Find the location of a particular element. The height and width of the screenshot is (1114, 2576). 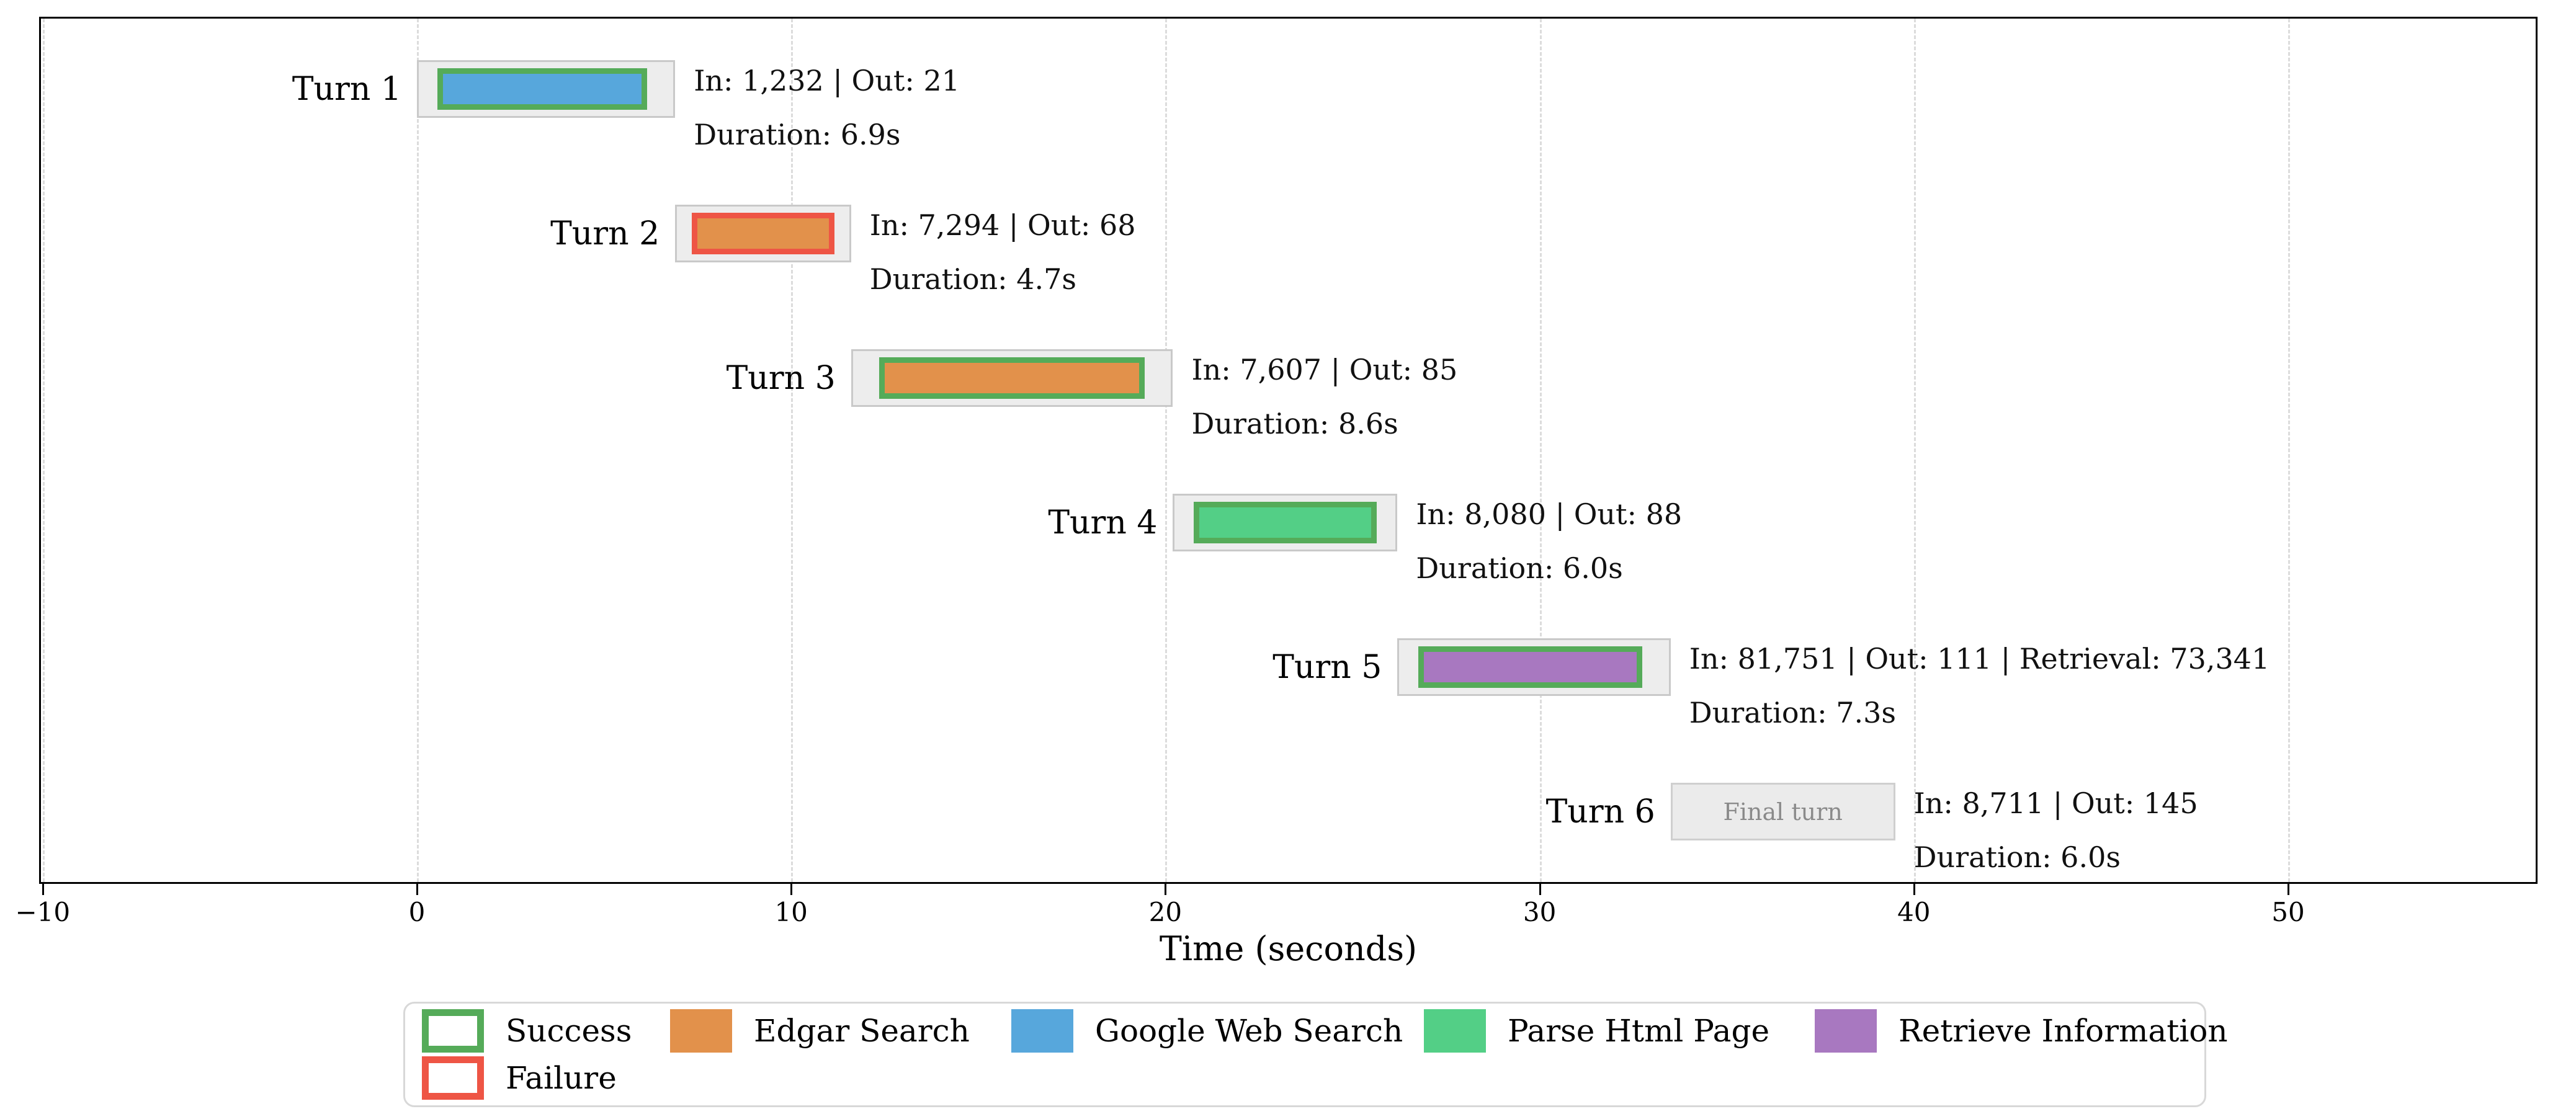

x-axis-tick-label: 20 is located at coordinates (1165, 912).